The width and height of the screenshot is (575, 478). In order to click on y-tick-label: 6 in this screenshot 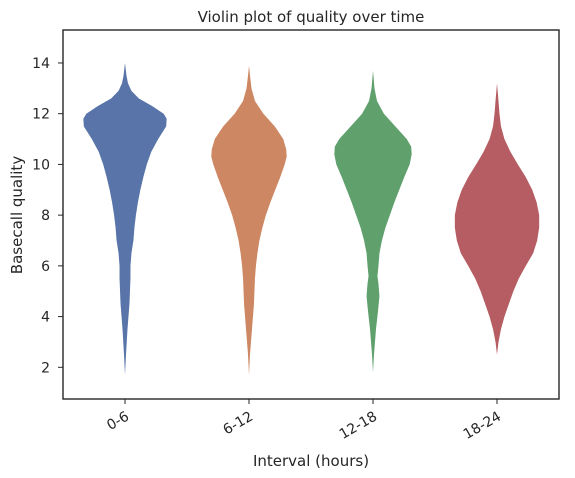, I will do `click(45, 267)`.